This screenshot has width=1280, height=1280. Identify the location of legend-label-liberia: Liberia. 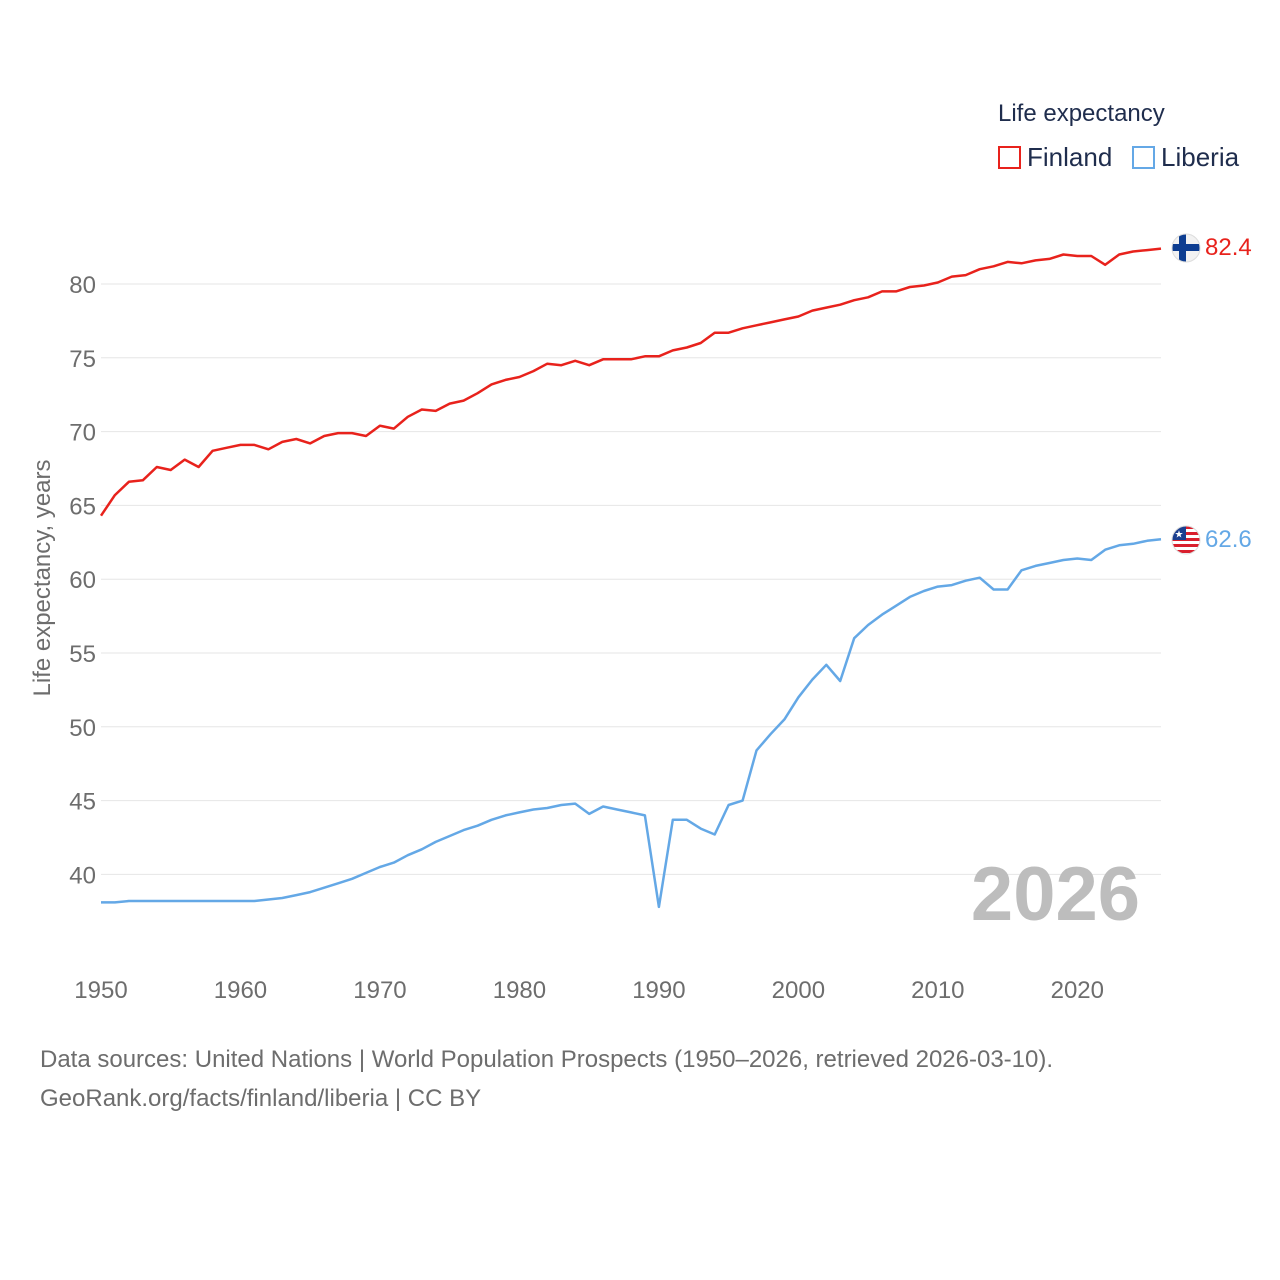
(1200, 157).